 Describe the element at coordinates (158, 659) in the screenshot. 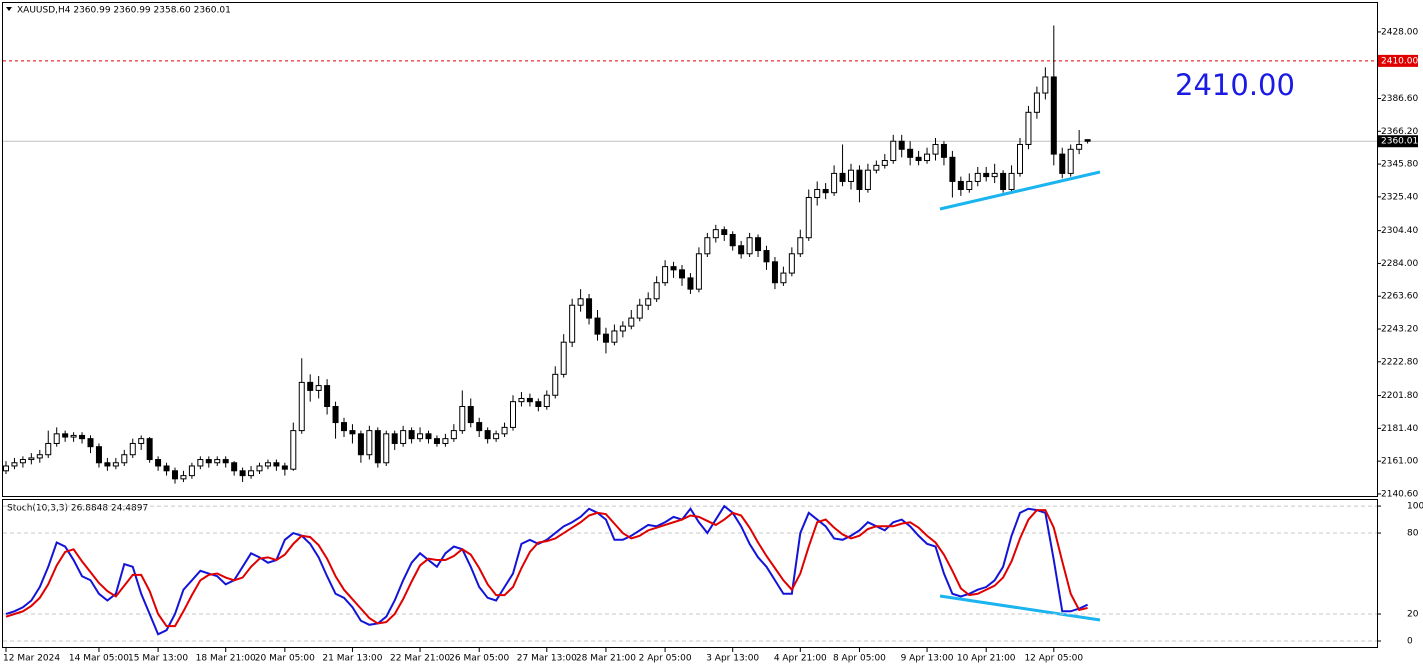

I see `x-tick-label: 15 Mar 13:00` at that location.